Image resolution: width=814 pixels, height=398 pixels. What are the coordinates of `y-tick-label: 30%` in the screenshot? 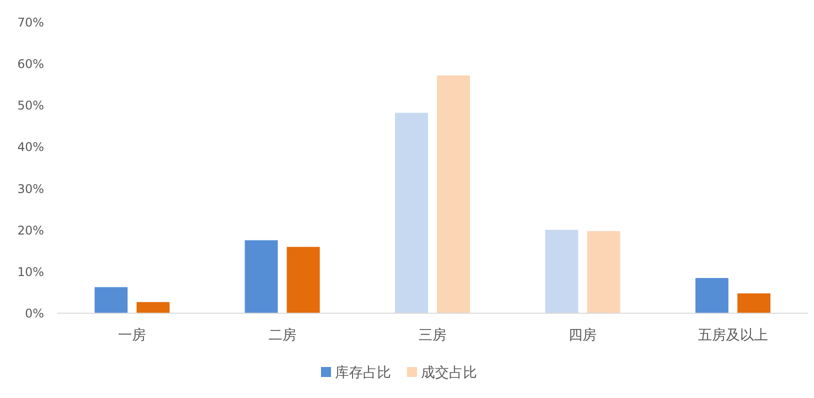 It's located at (30, 189).